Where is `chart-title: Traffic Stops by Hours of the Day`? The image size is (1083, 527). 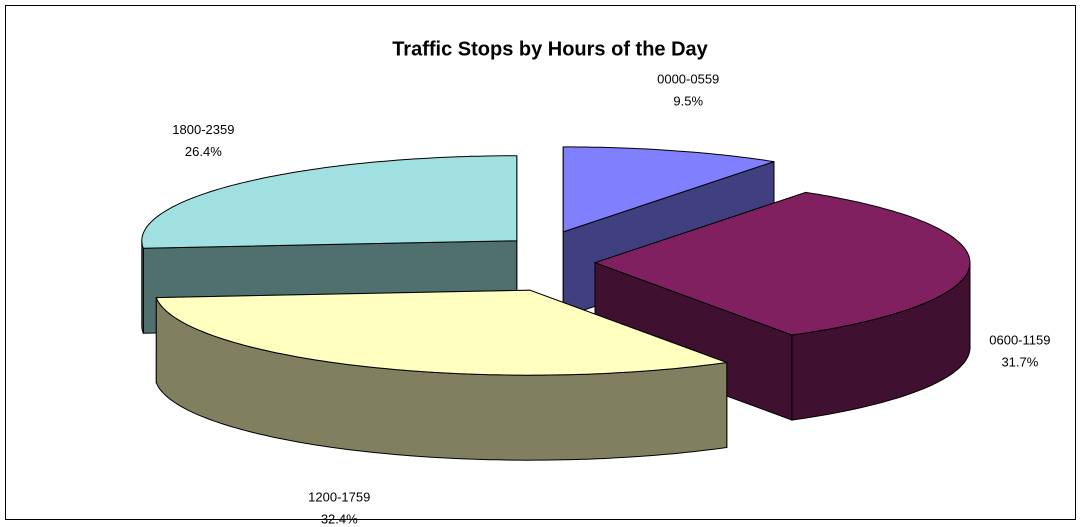
chart-title: Traffic Stops by Hours of the Day is located at coordinates (550, 49).